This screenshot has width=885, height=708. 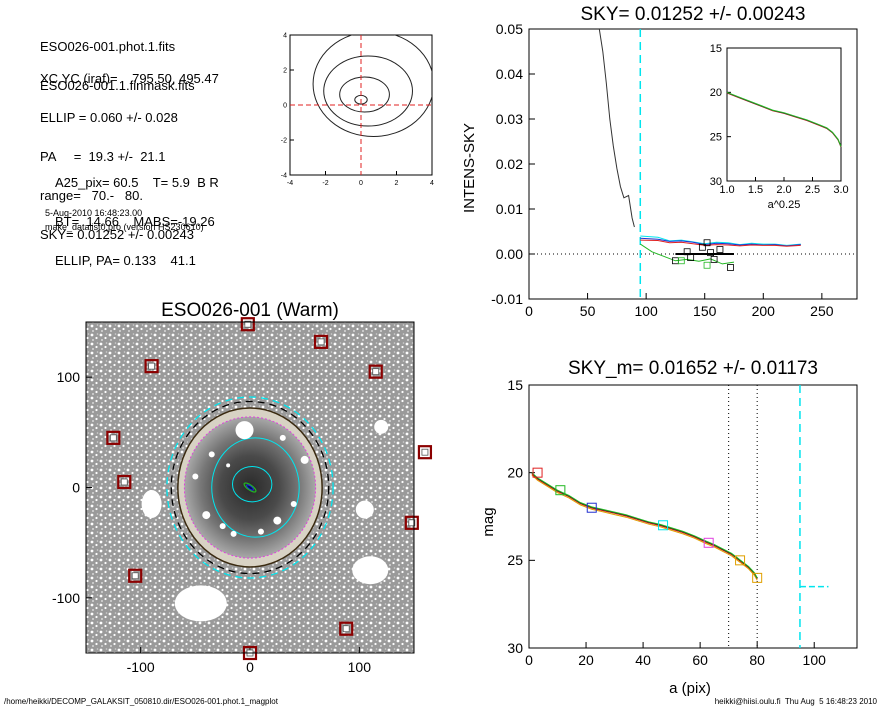 I want to click on contour-x-tick-label: 2, so click(x=397, y=183).